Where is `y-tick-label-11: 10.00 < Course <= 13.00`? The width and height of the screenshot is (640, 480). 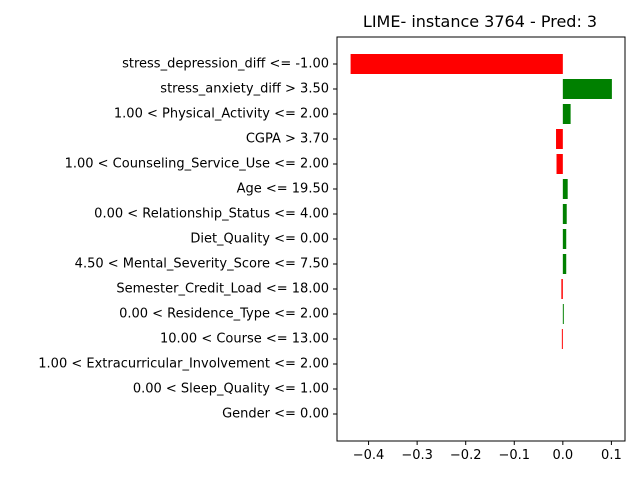
y-tick-label-11: 10.00 < Course <= 13.00 is located at coordinates (244, 339).